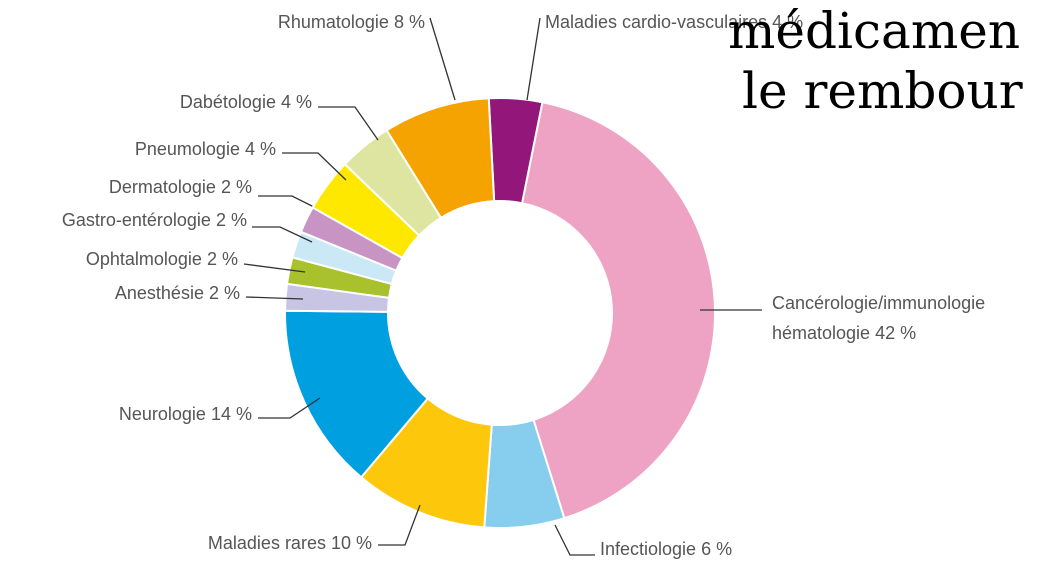 This screenshot has height=562, width=1048. Describe the element at coordinates (896, 333) in the screenshot. I see `value-label: 42 %` at that location.